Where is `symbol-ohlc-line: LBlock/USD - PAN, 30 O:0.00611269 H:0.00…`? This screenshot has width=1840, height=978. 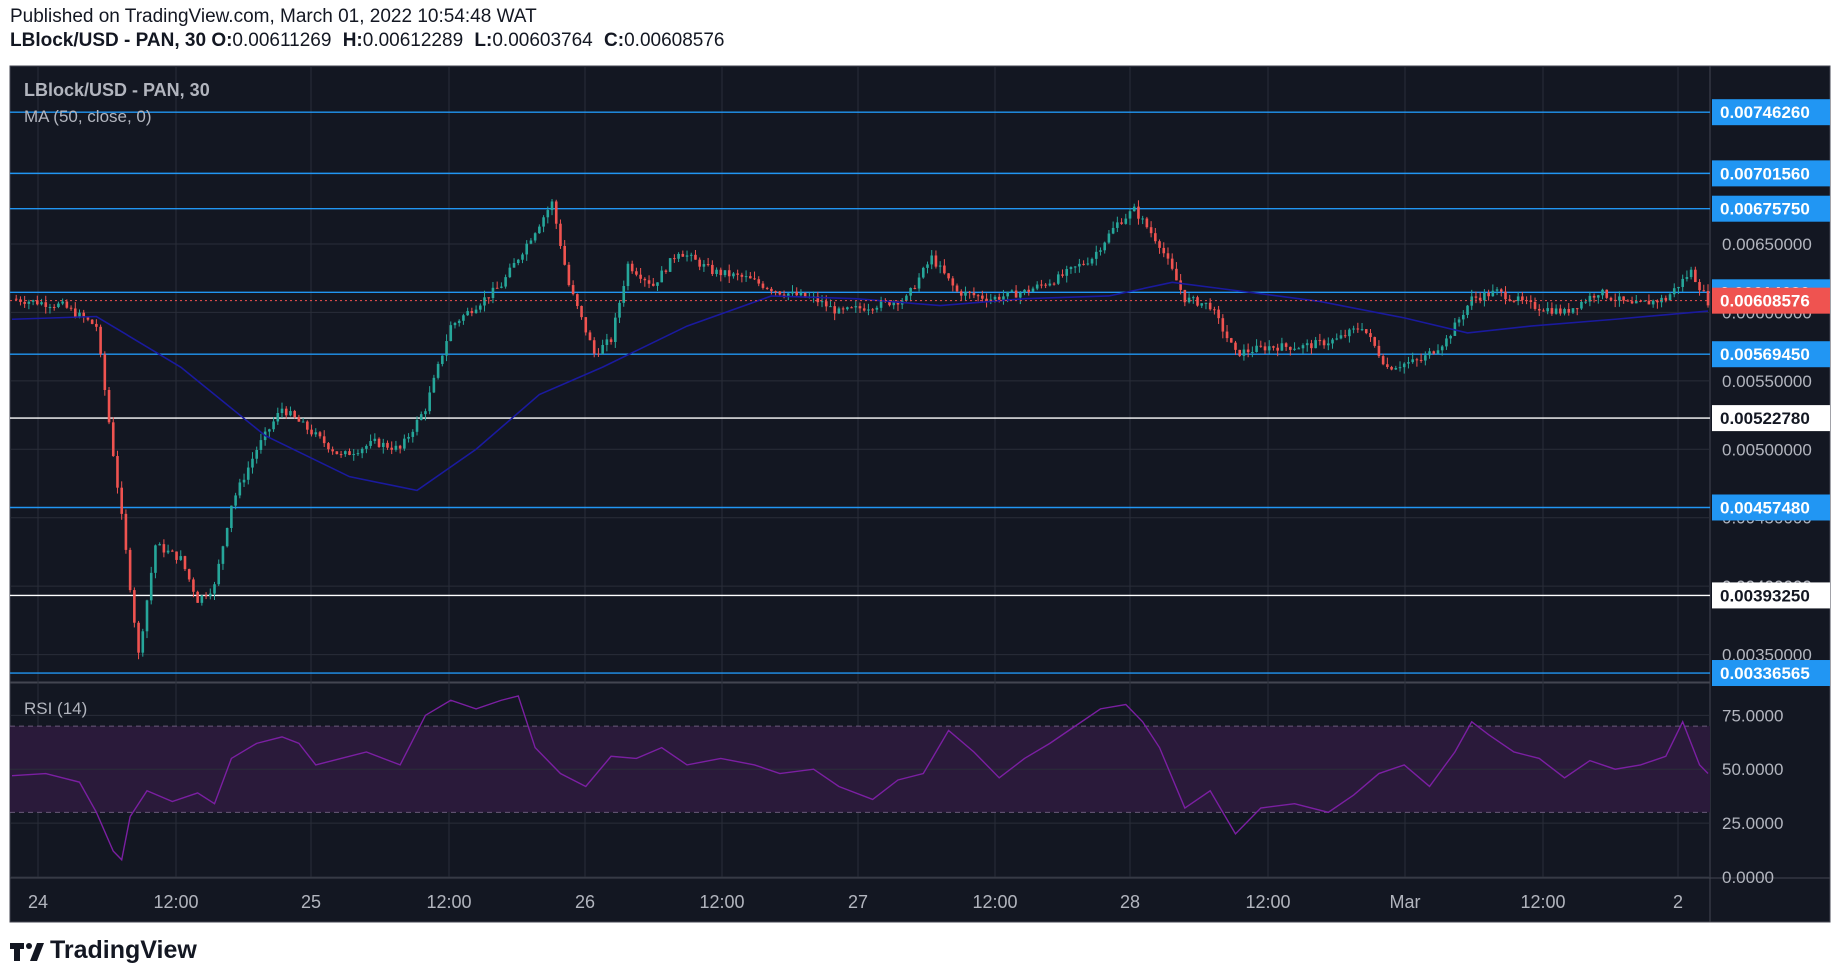
symbol-ohlc-line: LBlock/USD - PAN, 30 O:0.00611269 H:0.00… is located at coordinates (920, 41).